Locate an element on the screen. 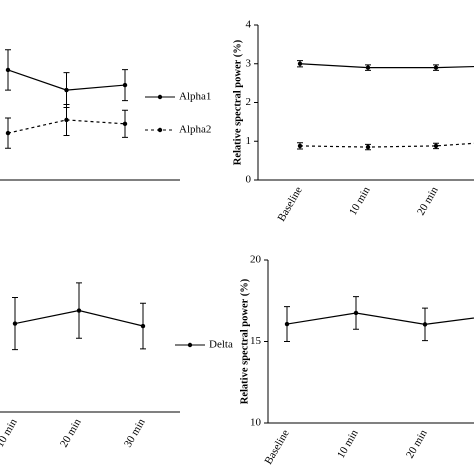 The width and height of the screenshot is (474, 474). y-tick-label: 10 is located at coordinates (256, 423).